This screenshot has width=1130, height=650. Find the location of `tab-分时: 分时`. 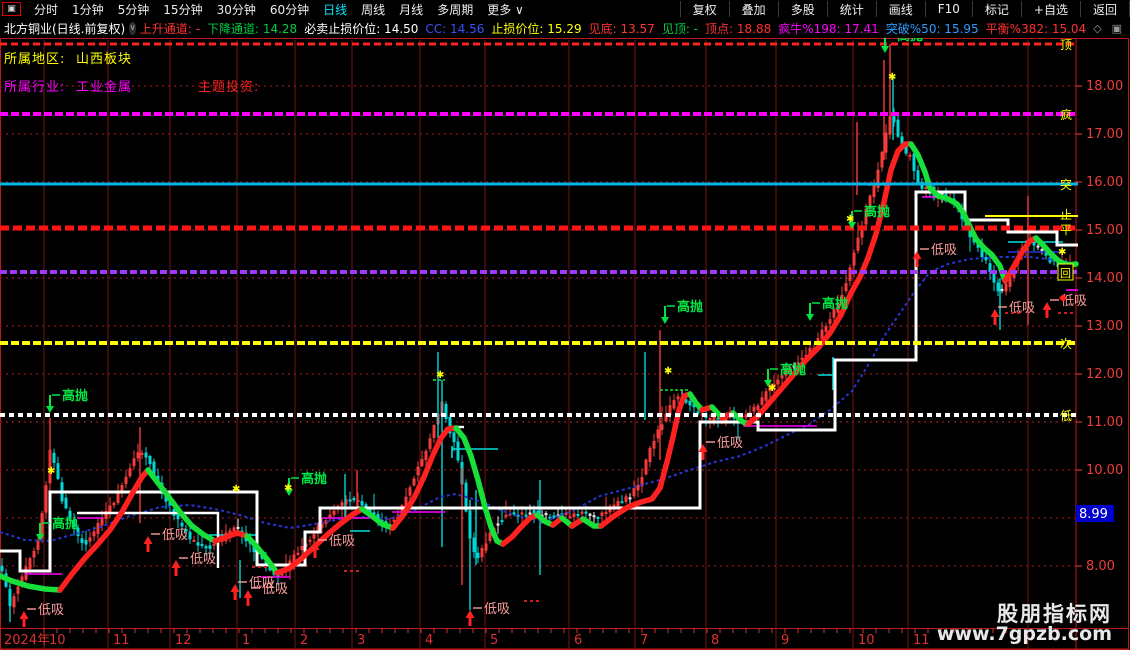

tab-分时: 分时 is located at coordinates (46, 9).